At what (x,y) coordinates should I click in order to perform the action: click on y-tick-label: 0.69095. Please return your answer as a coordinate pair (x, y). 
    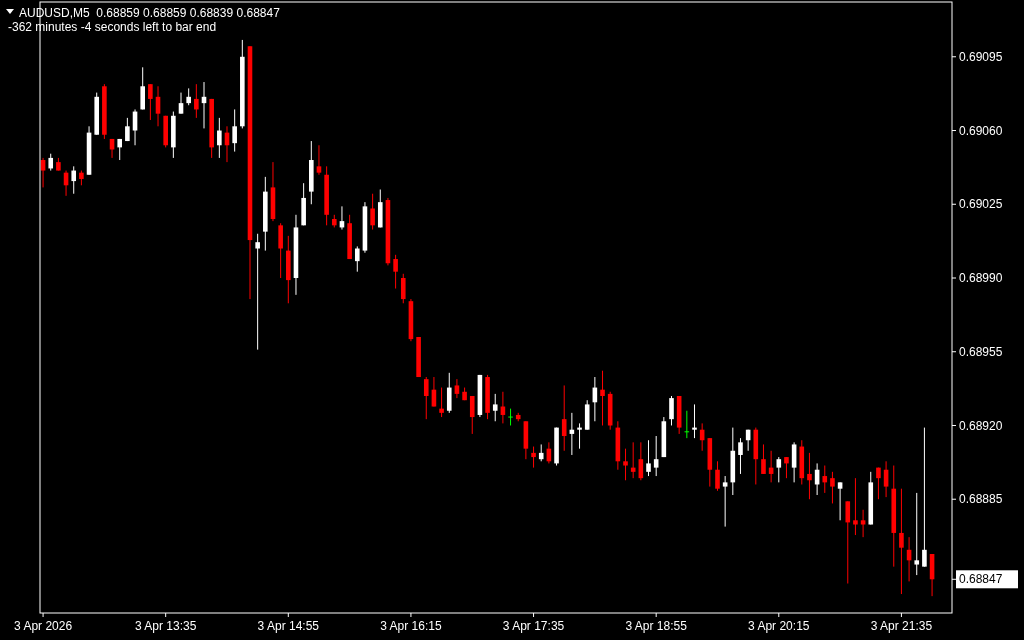
    Looking at the image, I should click on (981, 56).